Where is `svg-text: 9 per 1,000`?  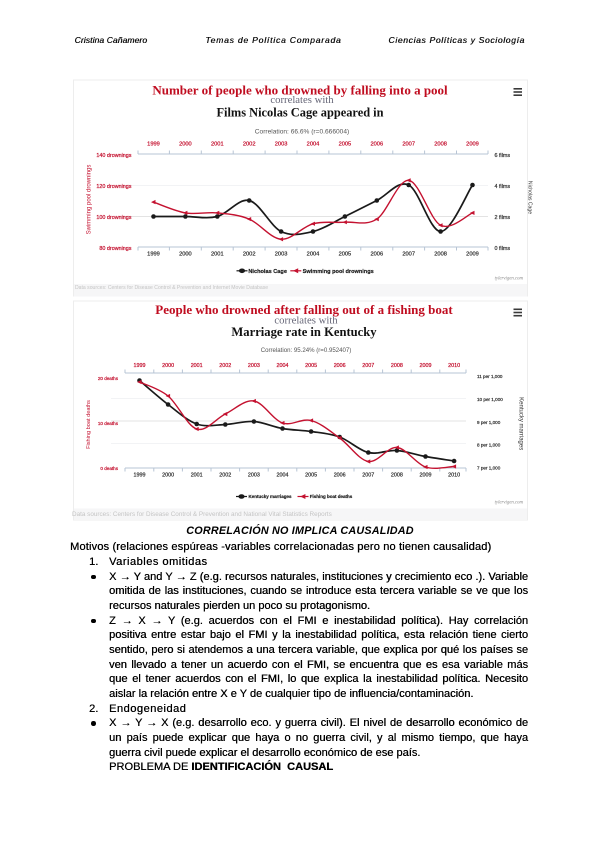 svg-text: 9 per 1,000 is located at coordinates (489, 422).